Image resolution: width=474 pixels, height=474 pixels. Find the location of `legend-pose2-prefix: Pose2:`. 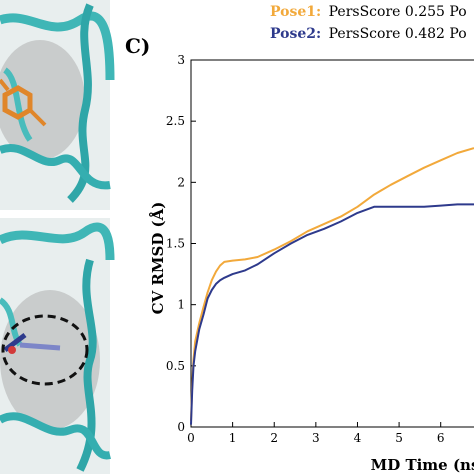

legend-pose2-prefix: Pose2: is located at coordinates (295, 34).